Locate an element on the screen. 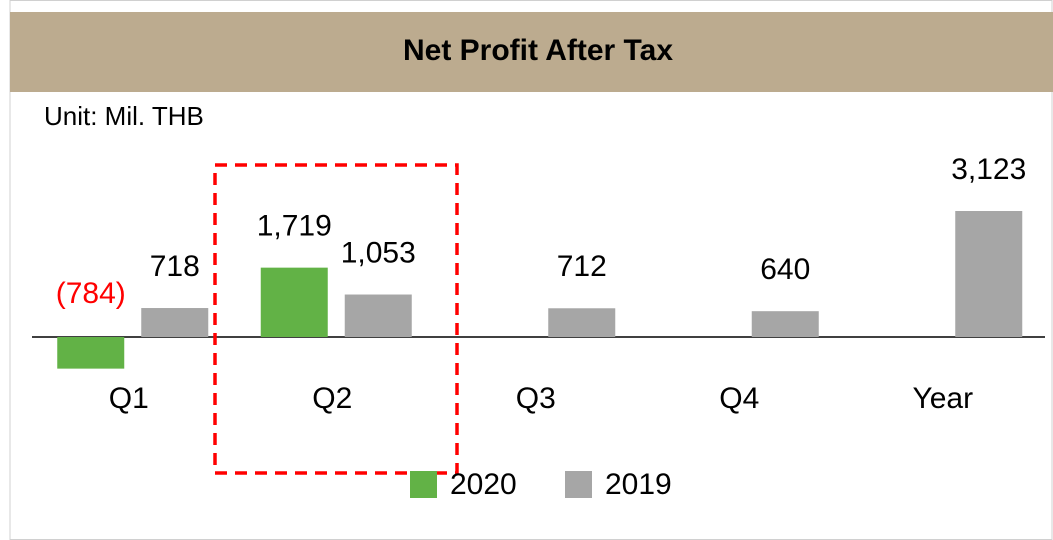  x-tick-label: Q2 is located at coordinates (332, 398).